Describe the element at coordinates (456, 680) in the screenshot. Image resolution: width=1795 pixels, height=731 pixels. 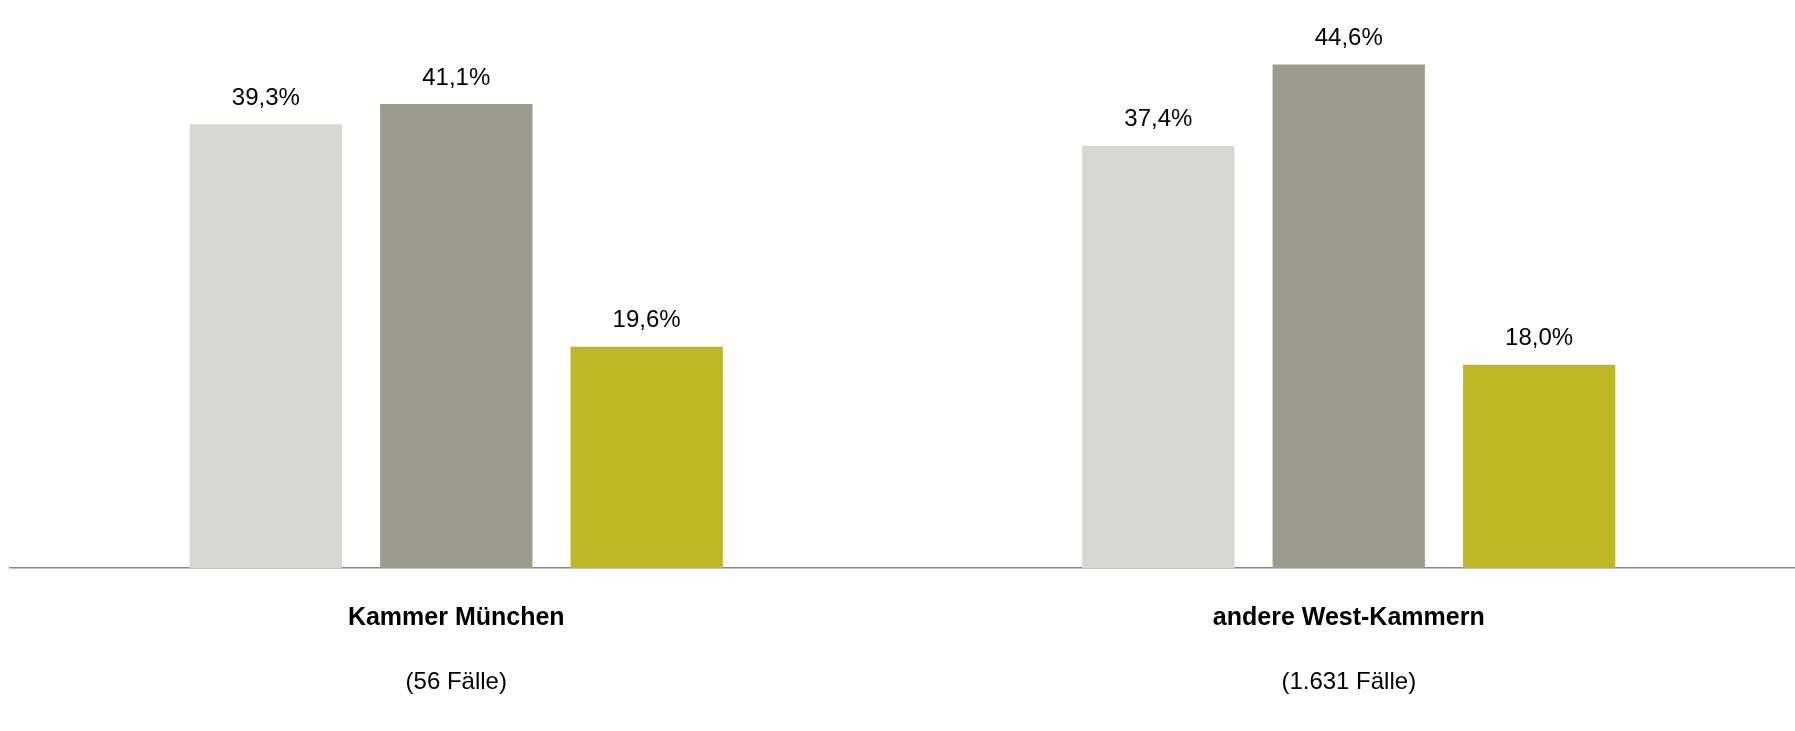
I see `text: (56 Fälle)` at that location.